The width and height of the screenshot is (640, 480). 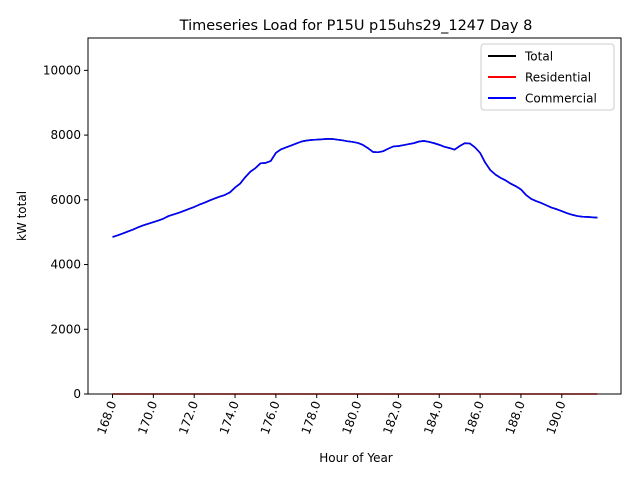 I want to click on legend-label-total: Total, so click(x=538, y=57).